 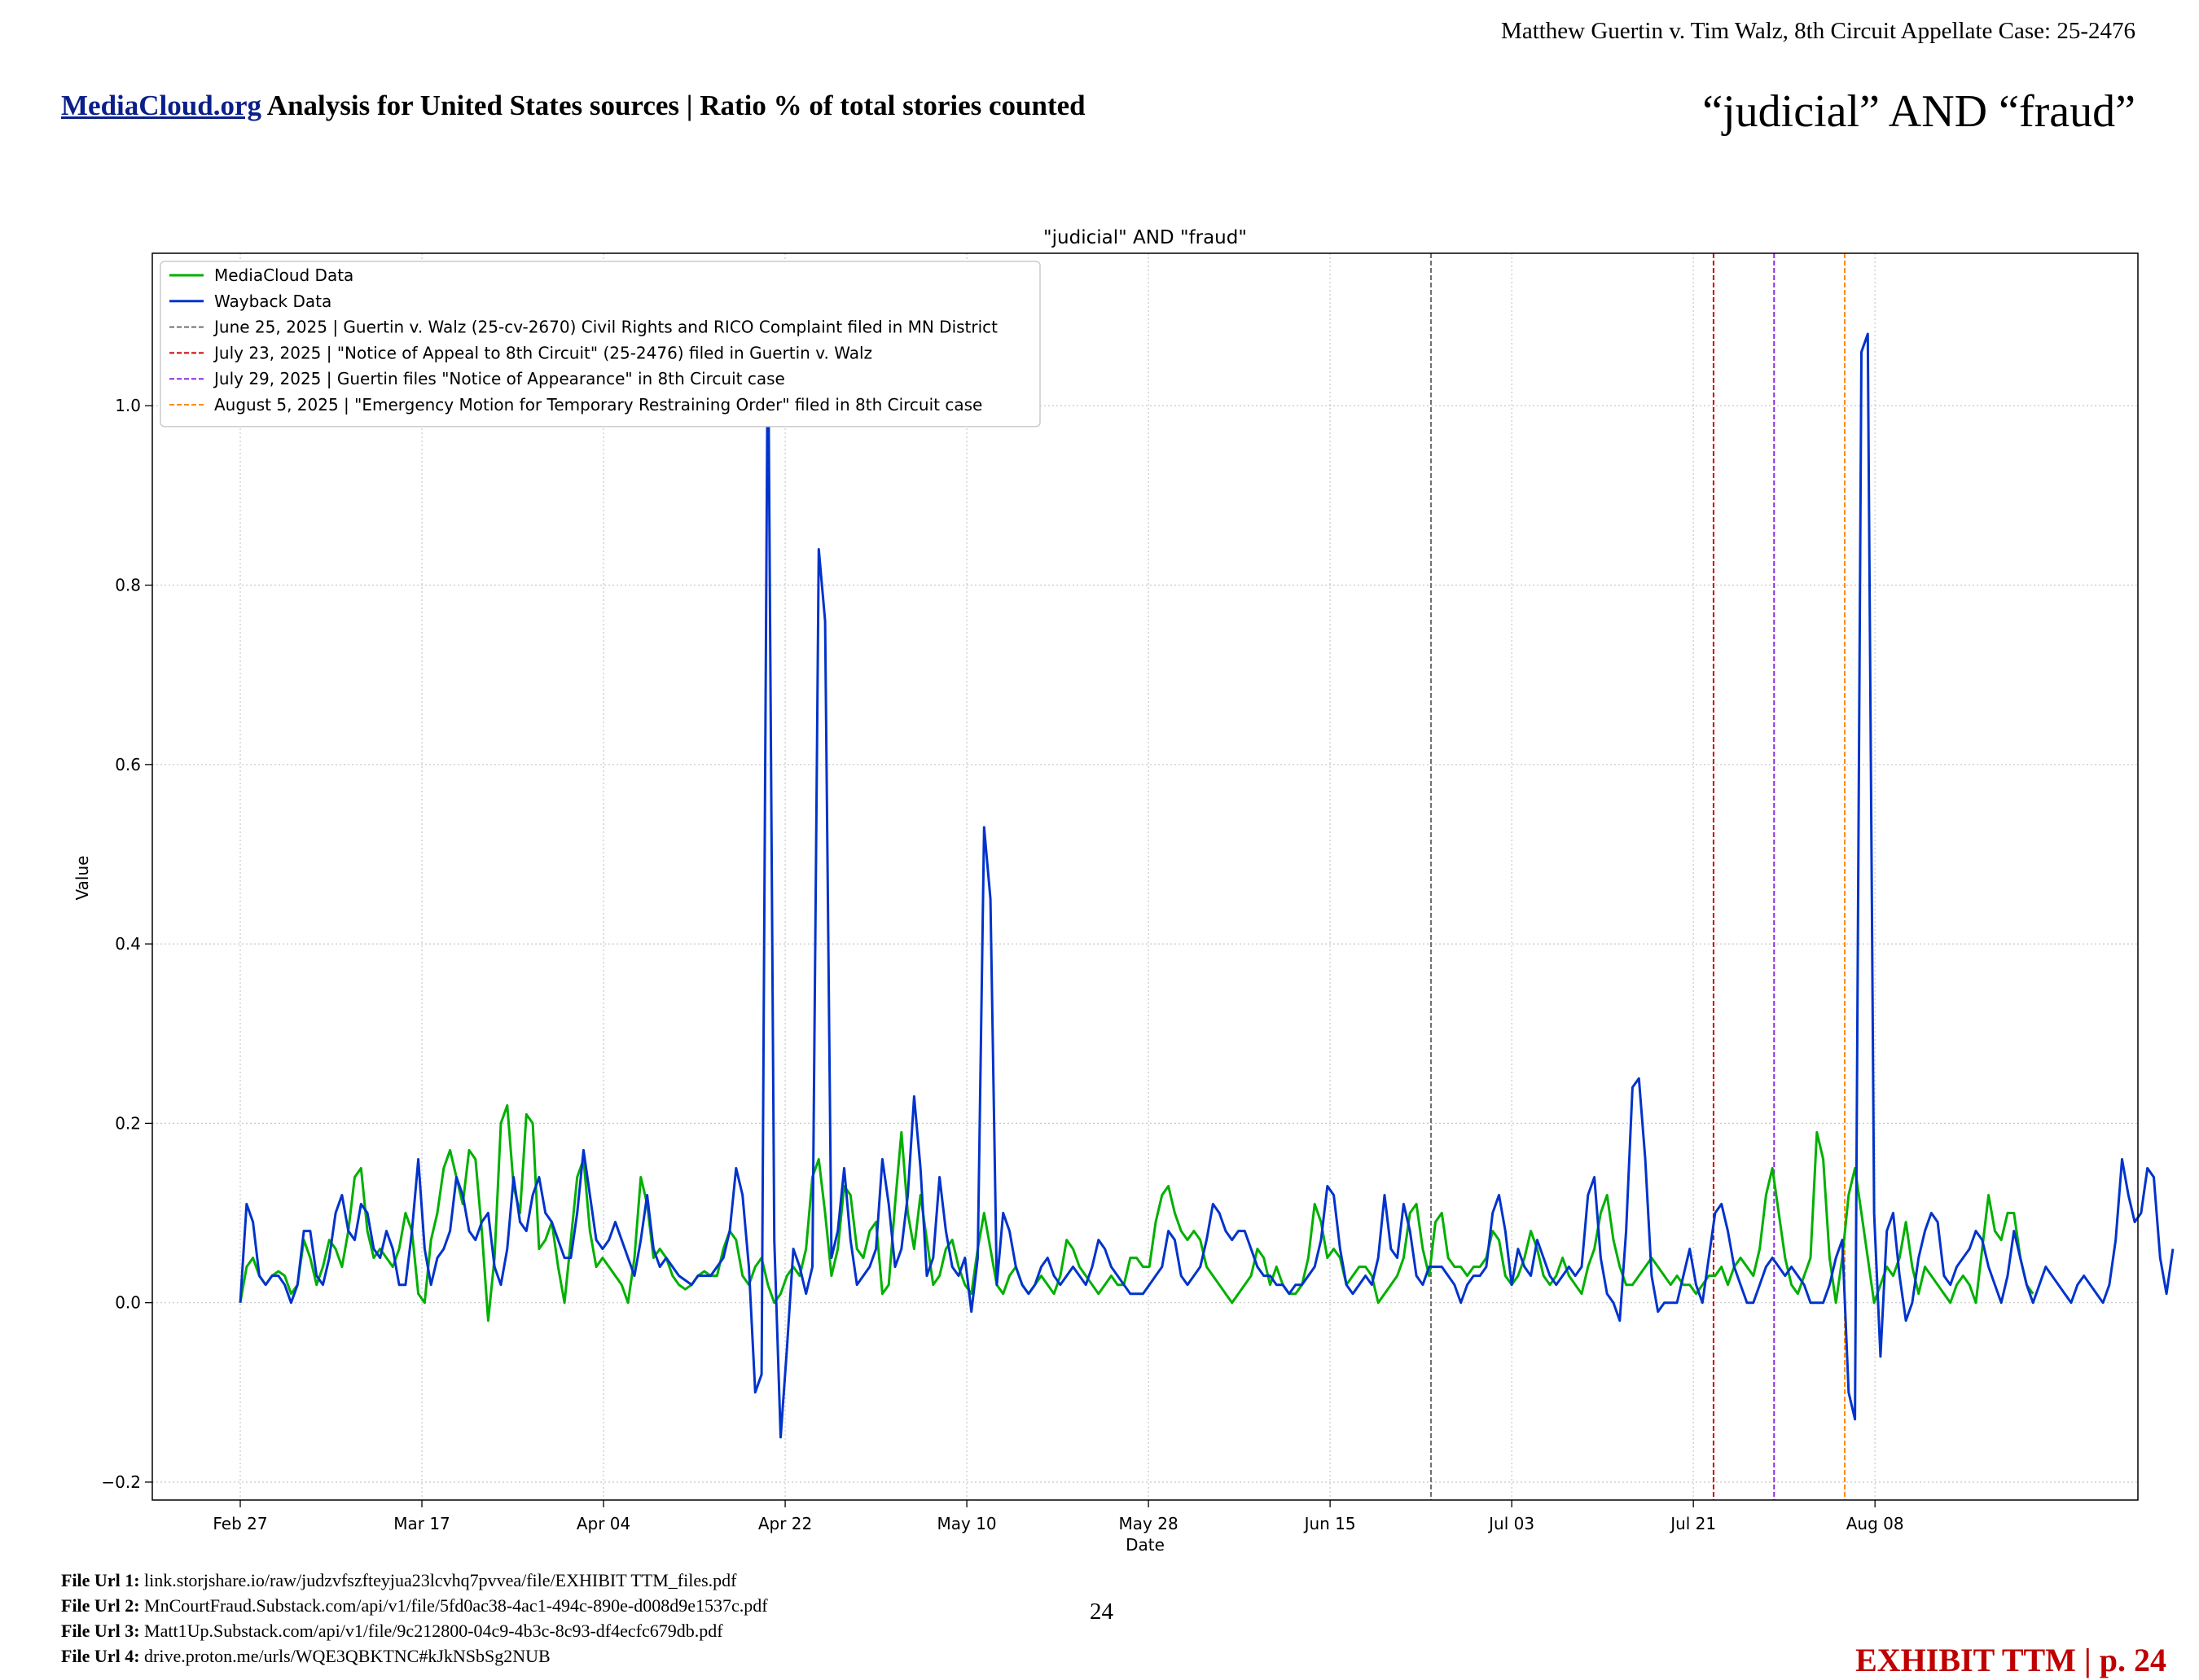 I want to click on query-title: “judicial” AND “fraud”, so click(x=1918, y=111).